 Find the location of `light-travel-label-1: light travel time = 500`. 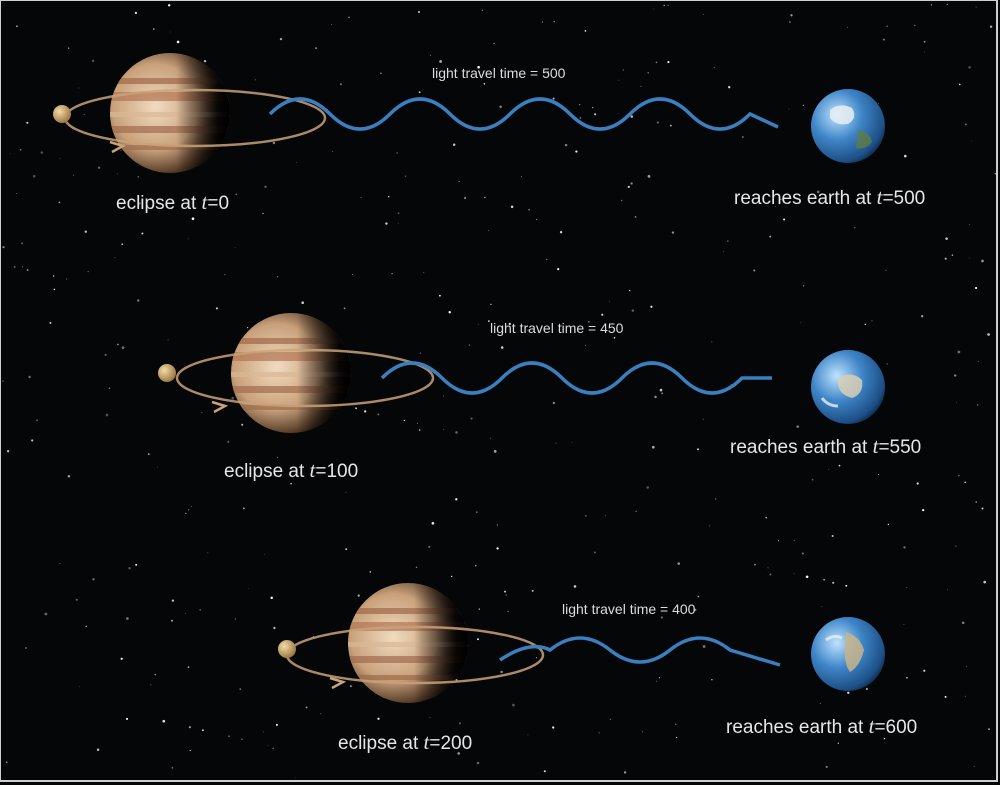

light-travel-label-1: light travel time = 500 is located at coordinates (499, 73).